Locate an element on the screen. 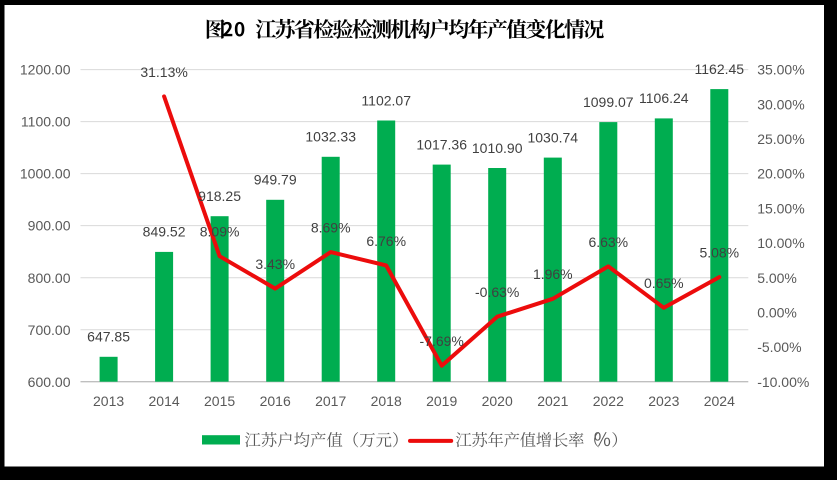 This screenshot has width=837, height=480. svg-text: 2024 is located at coordinates (719, 401).